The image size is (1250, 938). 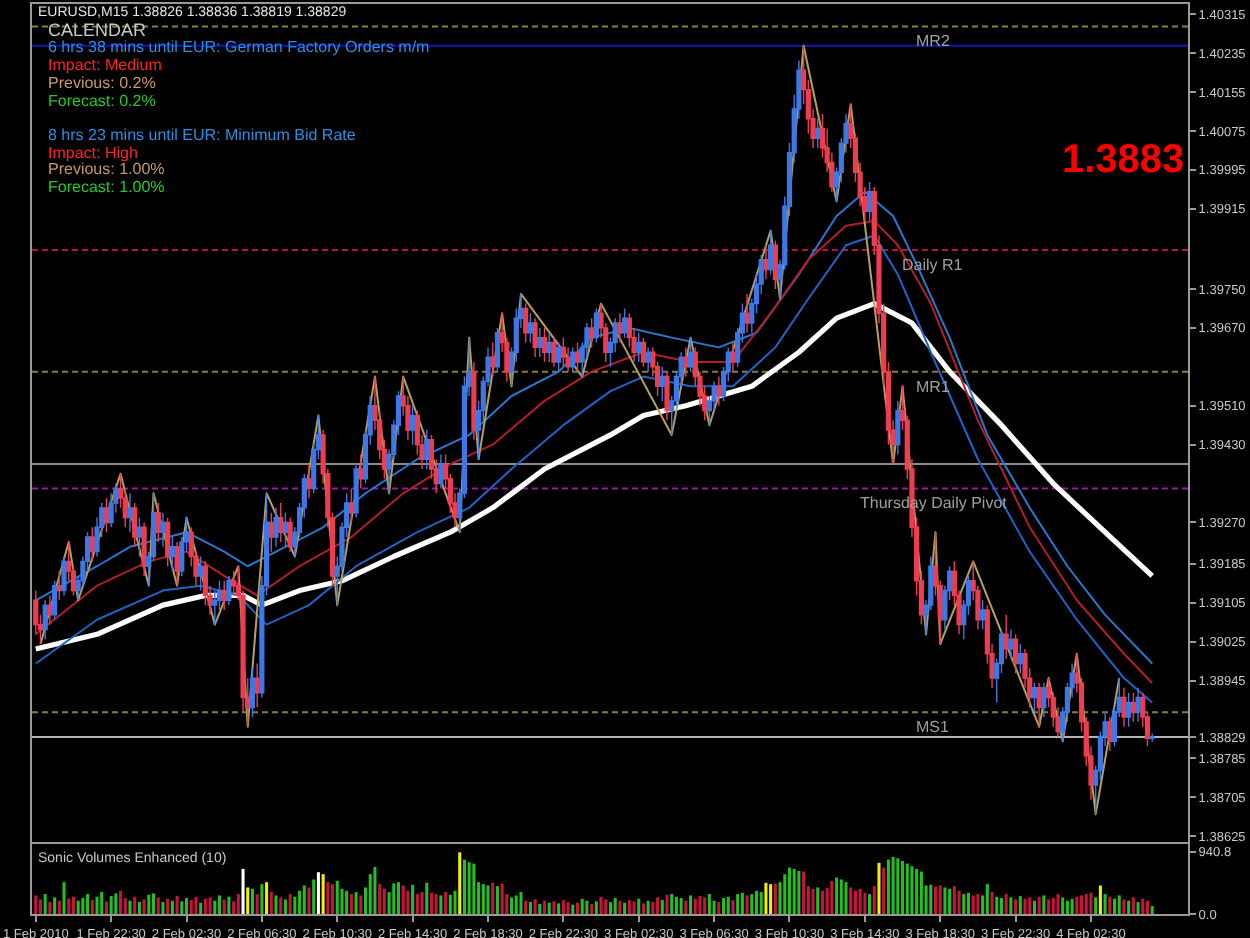 What do you see at coordinates (202, 135) in the screenshot?
I see `annotation: 8 hrs 23 mins until EUR: Minimum Bid Rate` at bounding box center [202, 135].